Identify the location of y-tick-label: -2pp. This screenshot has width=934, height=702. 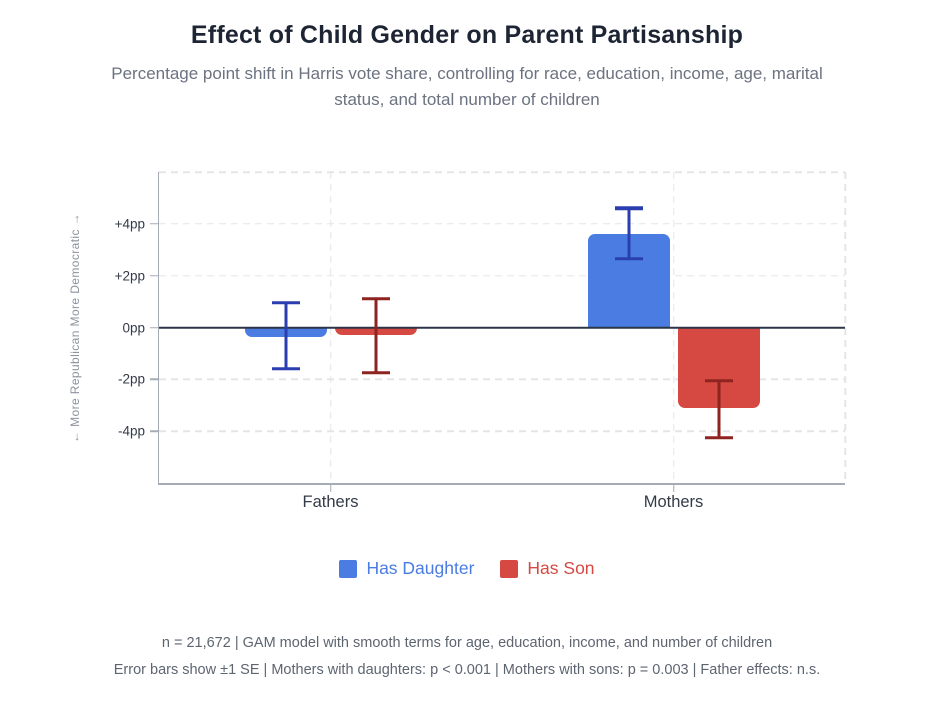
(131, 379).